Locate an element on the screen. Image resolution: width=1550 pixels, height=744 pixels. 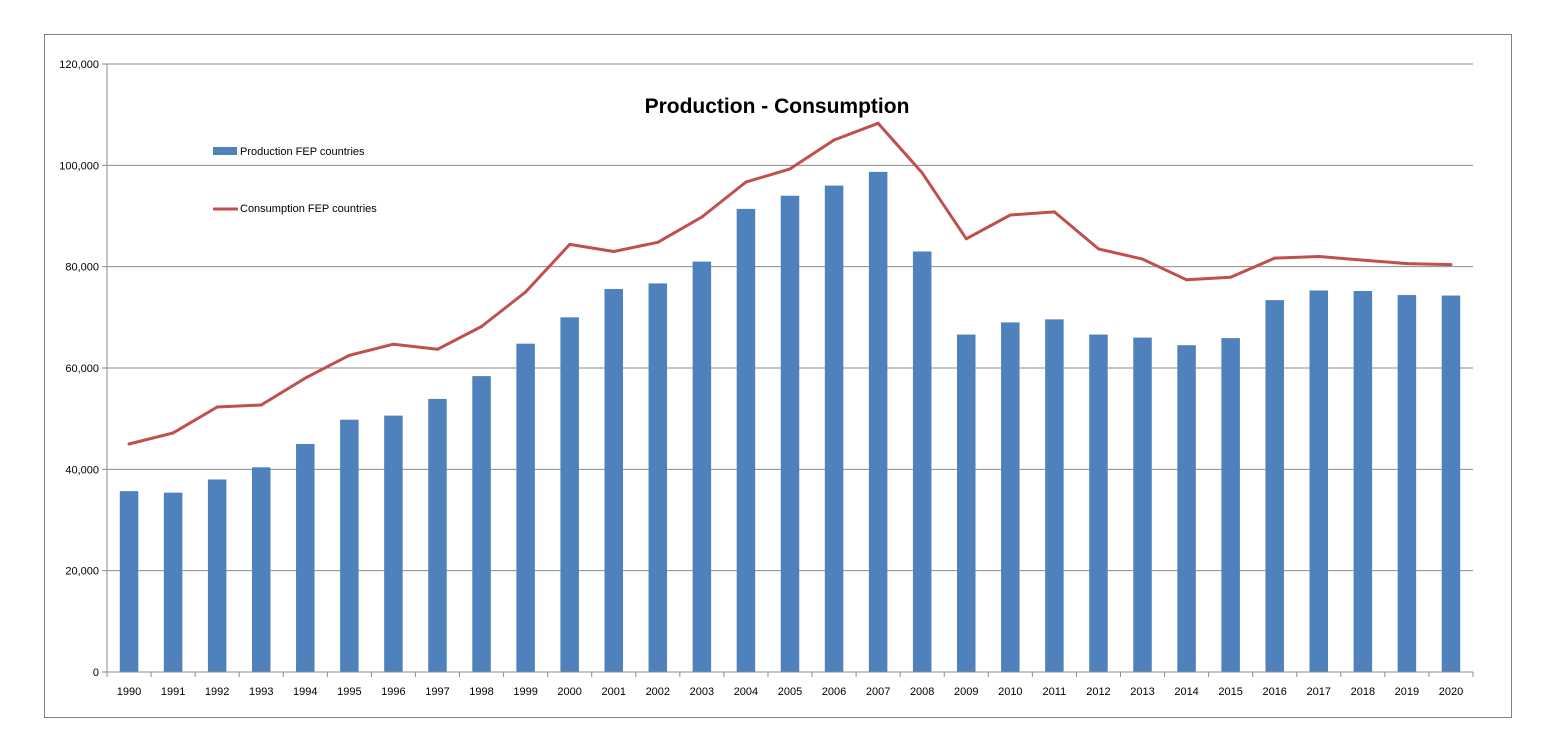
x-tick-label: 1991 is located at coordinates (173, 692).